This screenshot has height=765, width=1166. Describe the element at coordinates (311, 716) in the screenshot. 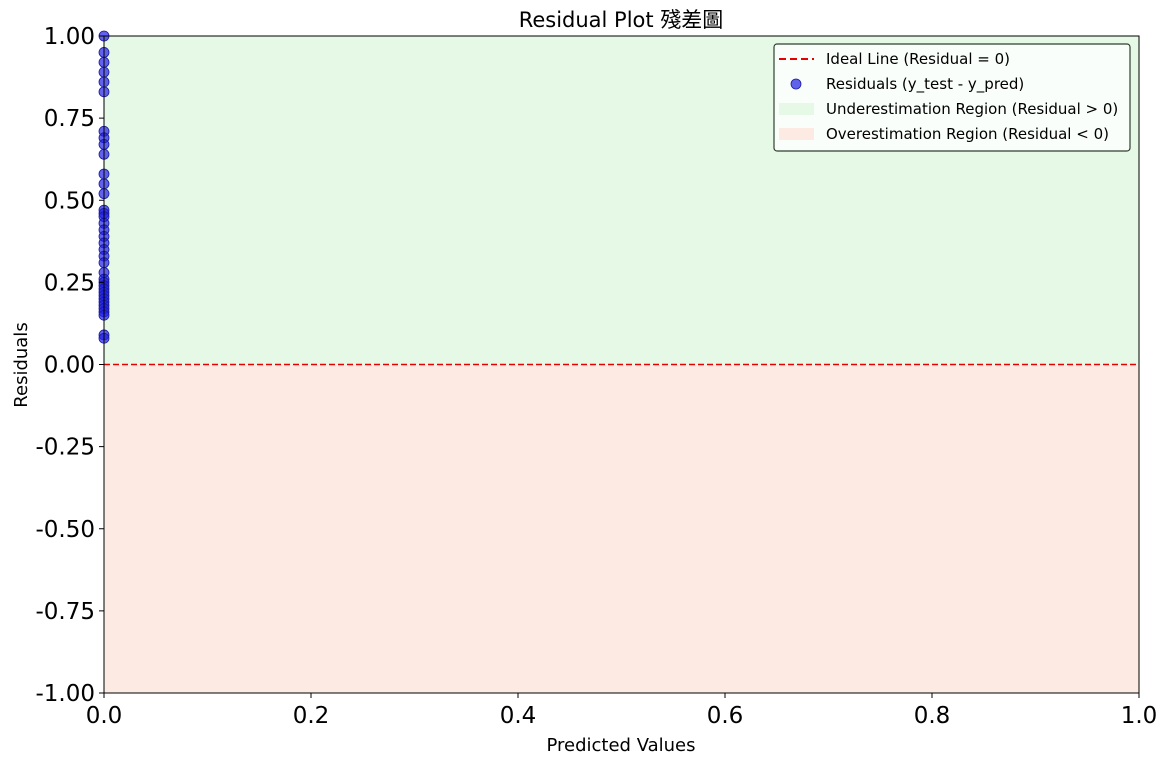

I see `x-tick-label: 0.2` at that location.